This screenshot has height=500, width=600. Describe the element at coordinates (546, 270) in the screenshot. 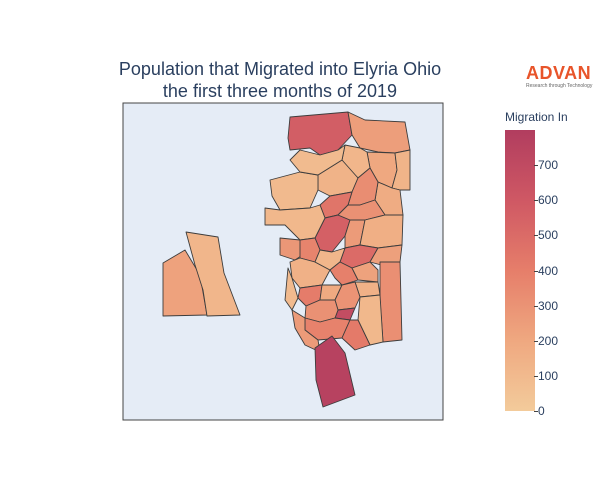

I see `colorbar-tick-label: 400` at that location.